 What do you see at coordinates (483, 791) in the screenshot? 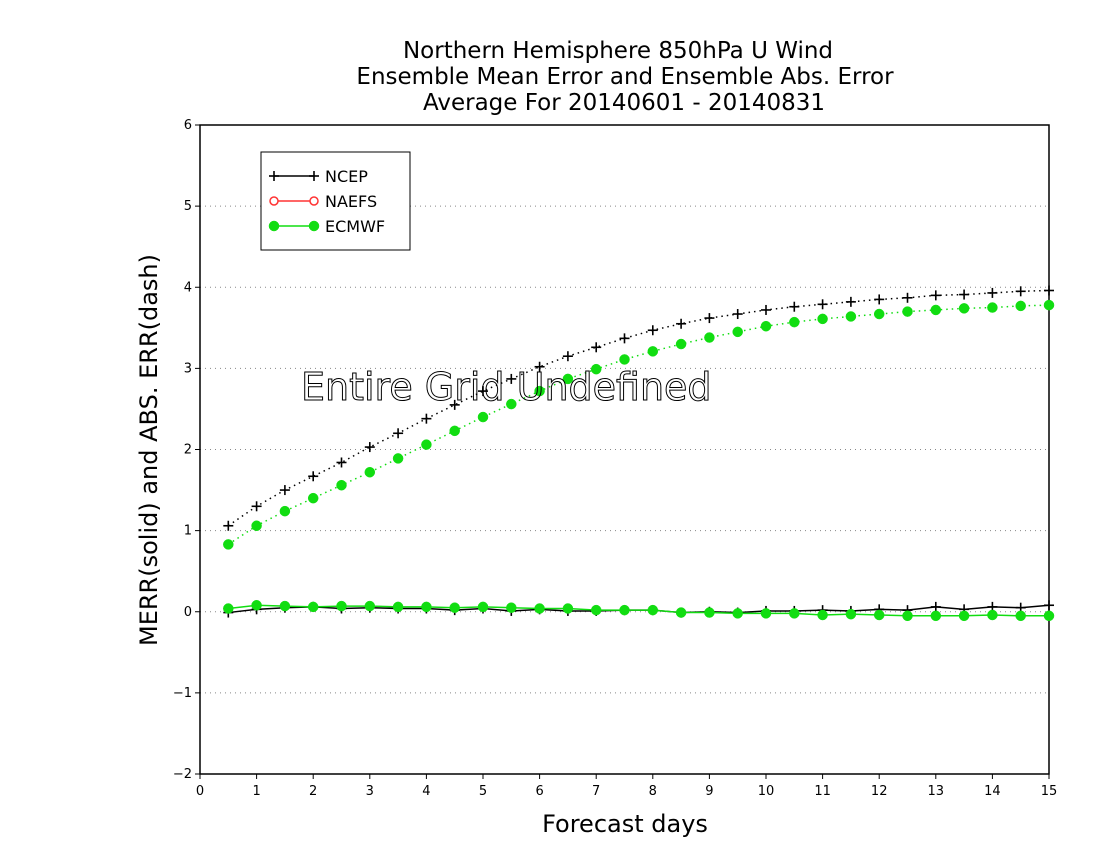
I see `x-tick-label: 5` at bounding box center [483, 791].